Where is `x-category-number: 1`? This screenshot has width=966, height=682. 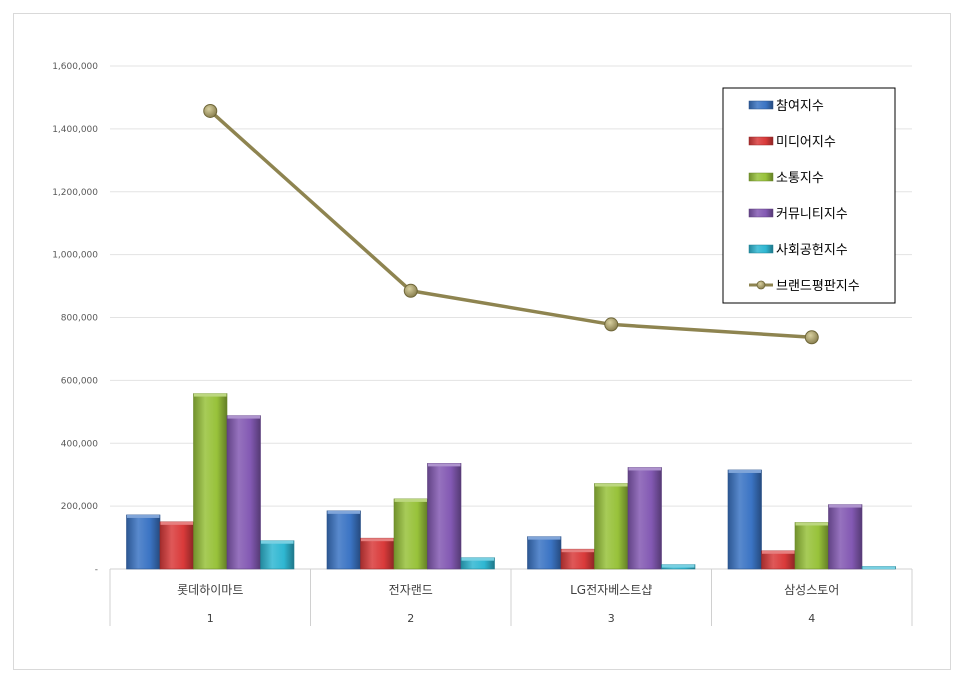
x-category-number: 1 is located at coordinates (210, 618).